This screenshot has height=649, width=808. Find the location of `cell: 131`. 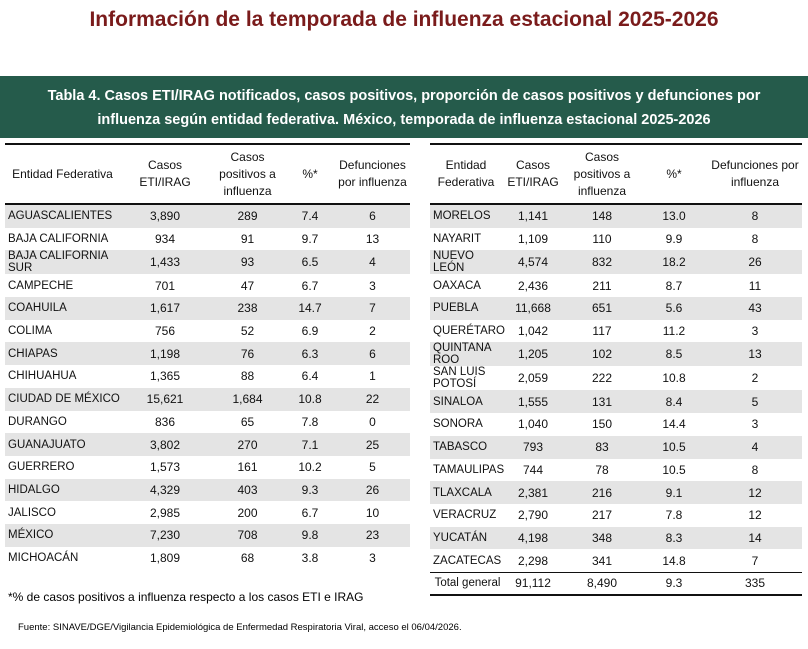

cell: 131 is located at coordinates (602, 402).